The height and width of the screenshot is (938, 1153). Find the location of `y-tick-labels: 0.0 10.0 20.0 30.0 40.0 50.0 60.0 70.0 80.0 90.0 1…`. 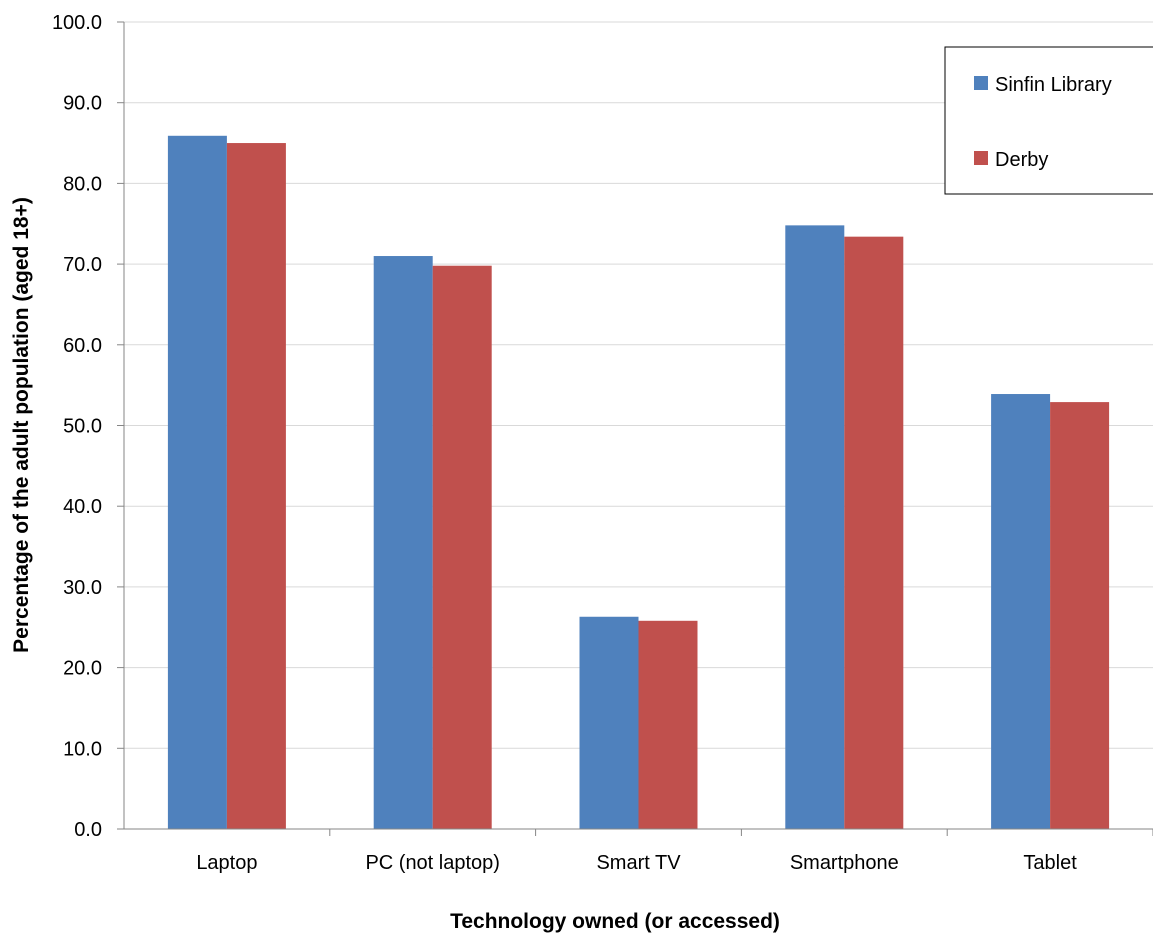

y-tick-labels: 0.0 10.0 20.0 30.0 40.0 50.0 60.0 70.0 80.0 90.0 1… is located at coordinates (88, 426).